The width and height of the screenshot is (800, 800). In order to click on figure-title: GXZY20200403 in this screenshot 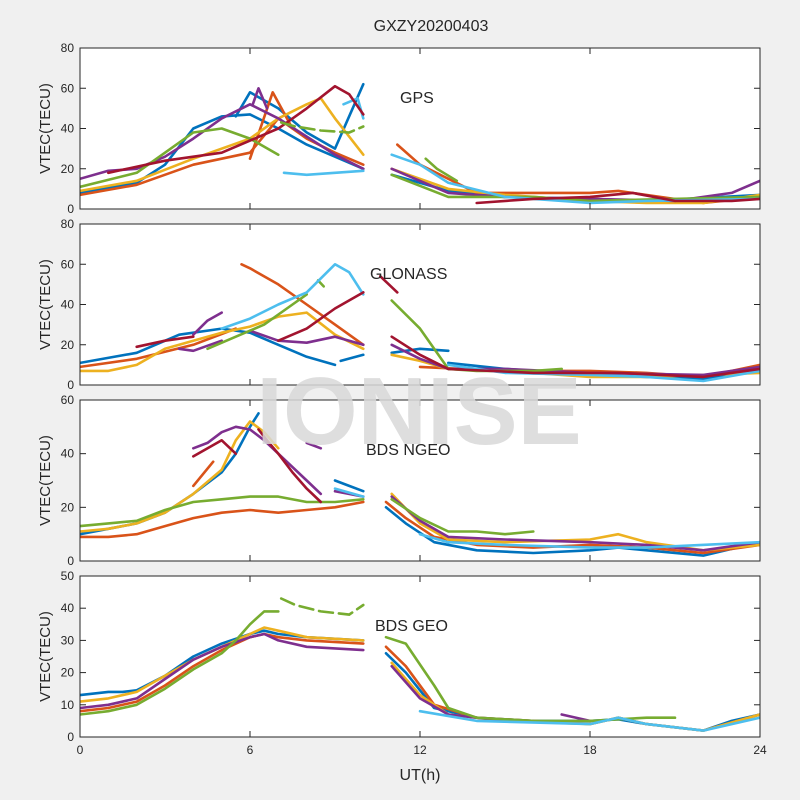, I will do `click(431, 26)`.